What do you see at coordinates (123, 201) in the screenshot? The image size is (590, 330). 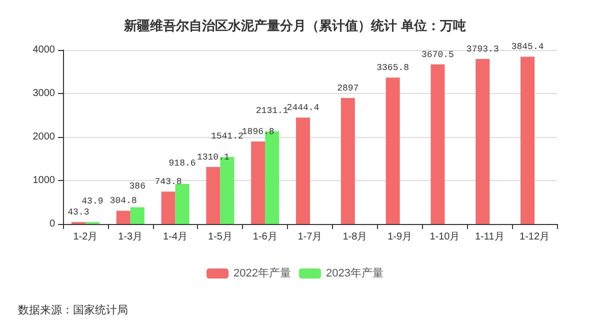 I see `data-label: 304.8` at bounding box center [123, 201].